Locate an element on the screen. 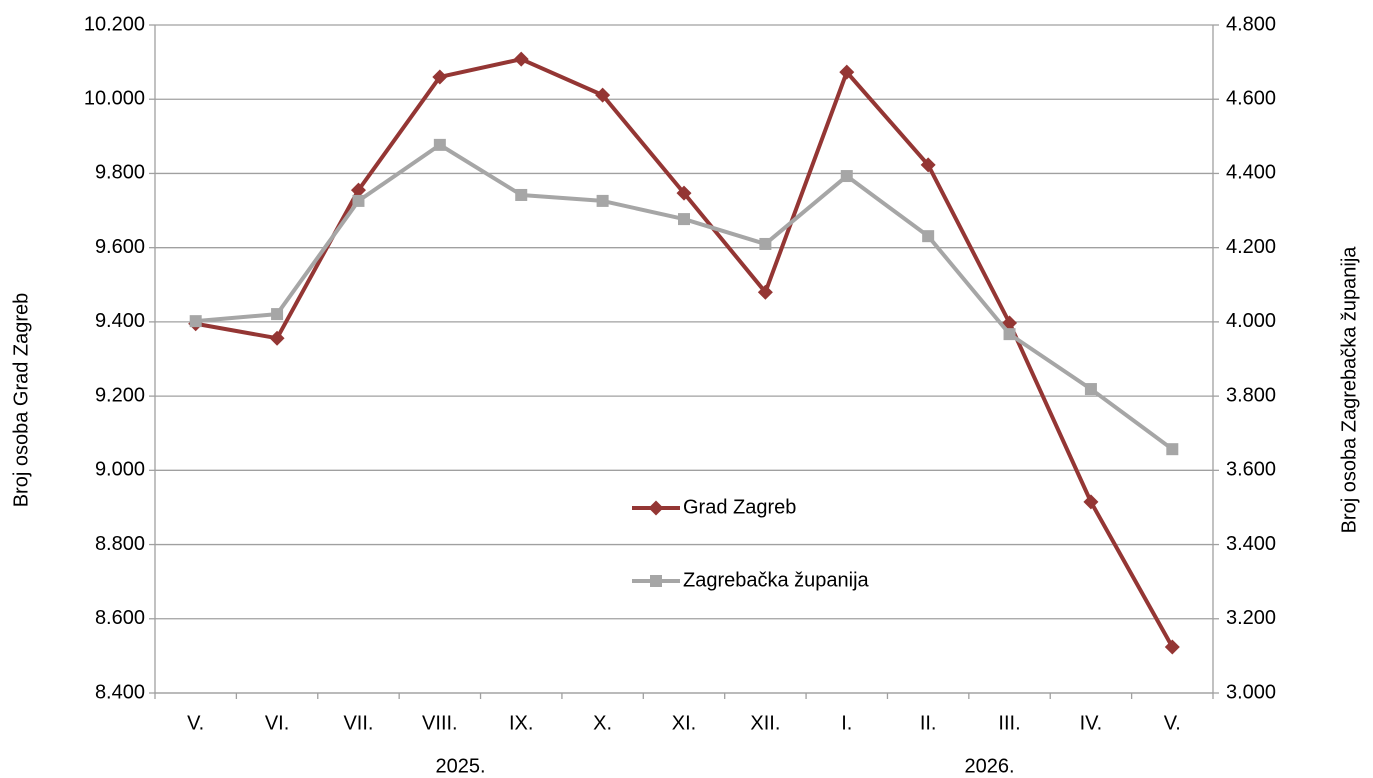 This screenshot has width=1373, height=778. y2-tick-label: 4.000 is located at coordinates (1251, 321).